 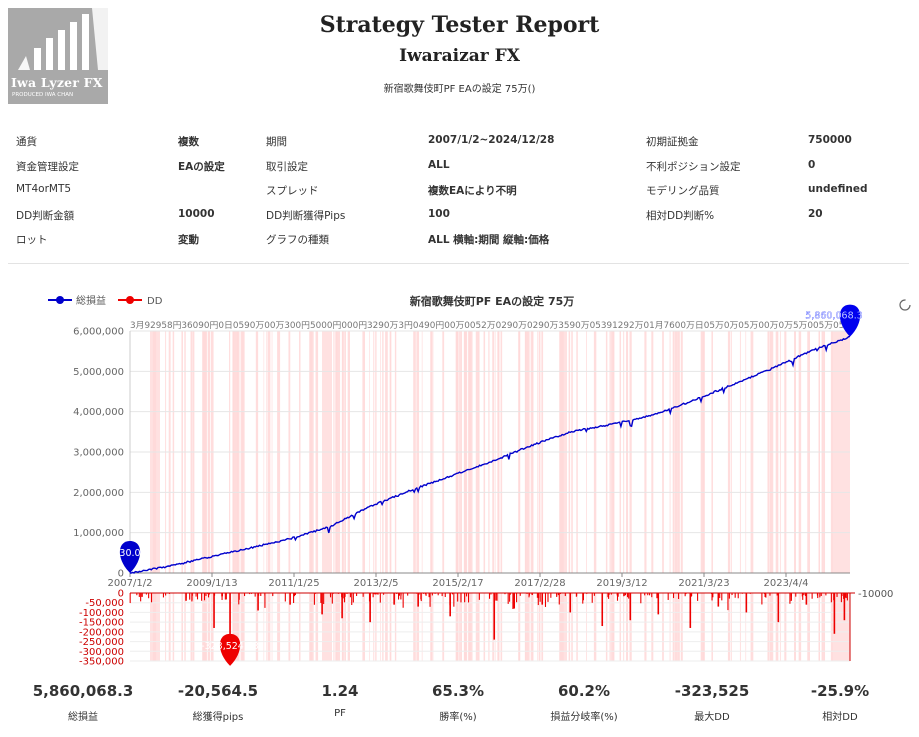 I want to click on x-tick-label: 2009/1/13, so click(x=211, y=583).